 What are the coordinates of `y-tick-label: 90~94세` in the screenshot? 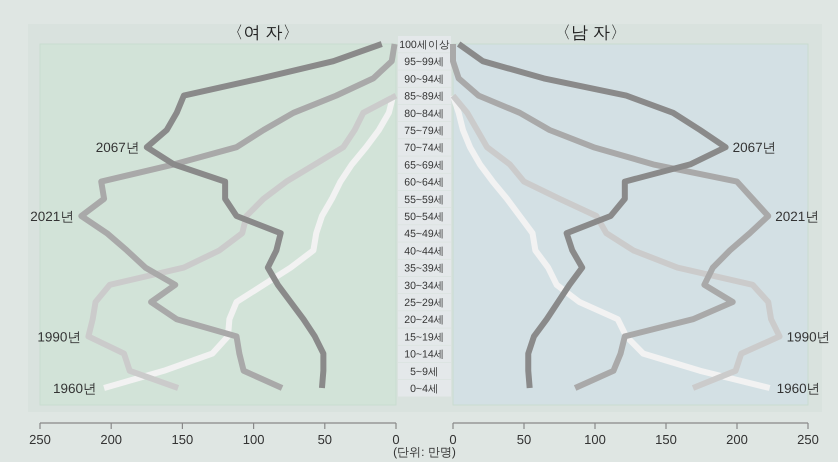 It's located at (424, 79).